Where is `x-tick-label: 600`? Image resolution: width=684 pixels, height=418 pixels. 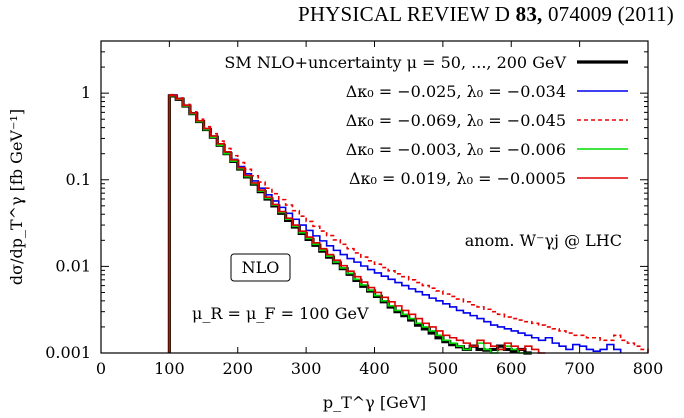 x-tick-label: 600 is located at coordinates (511, 368).